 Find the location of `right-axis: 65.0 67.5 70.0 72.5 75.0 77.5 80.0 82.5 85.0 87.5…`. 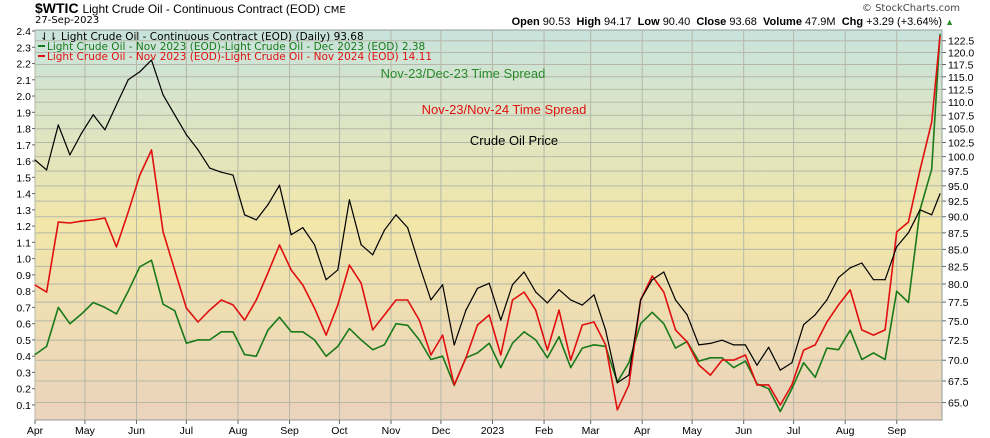

right-axis: 65.0 67.5 70.0 72.5 75.0 77.5 80.0 82.5 85.0 87.5… is located at coordinates (957, 225).